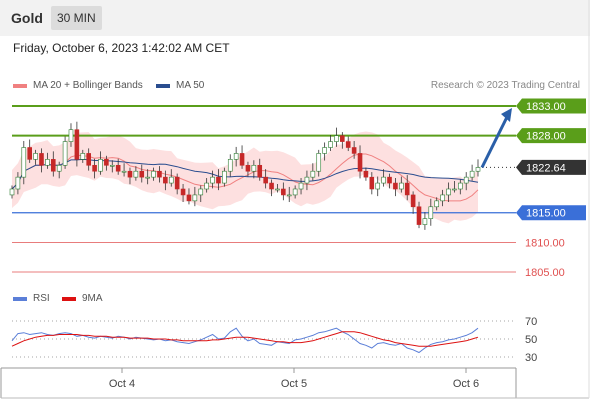 The width and height of the screenshot is (590, 400). I want to click on rsi-level-label-1: 50, so click(531, 340).